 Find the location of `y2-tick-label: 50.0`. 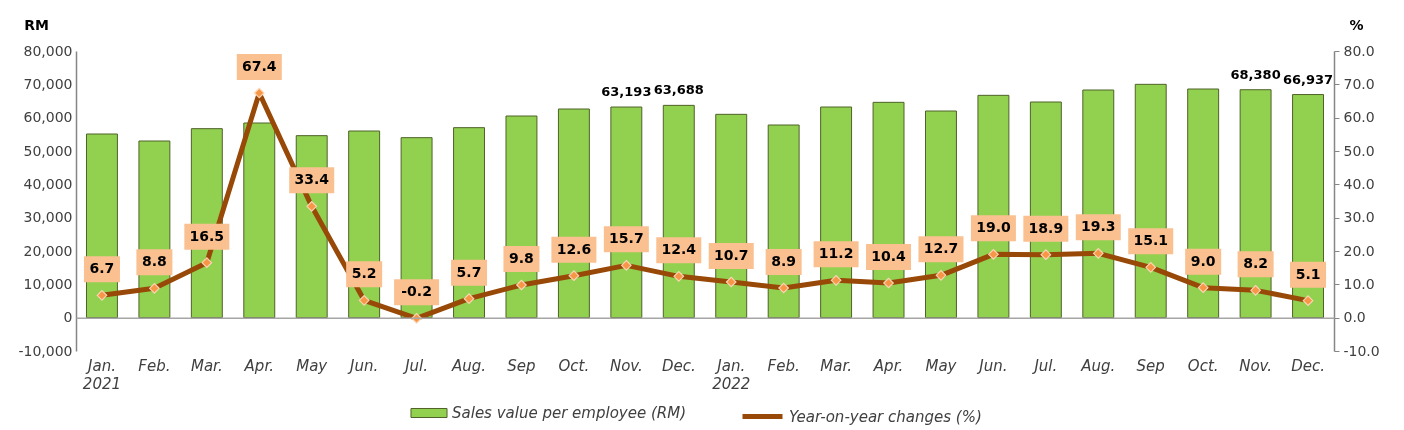

y2-tick-label: 50.0 is located at coordinates (1359, 150).